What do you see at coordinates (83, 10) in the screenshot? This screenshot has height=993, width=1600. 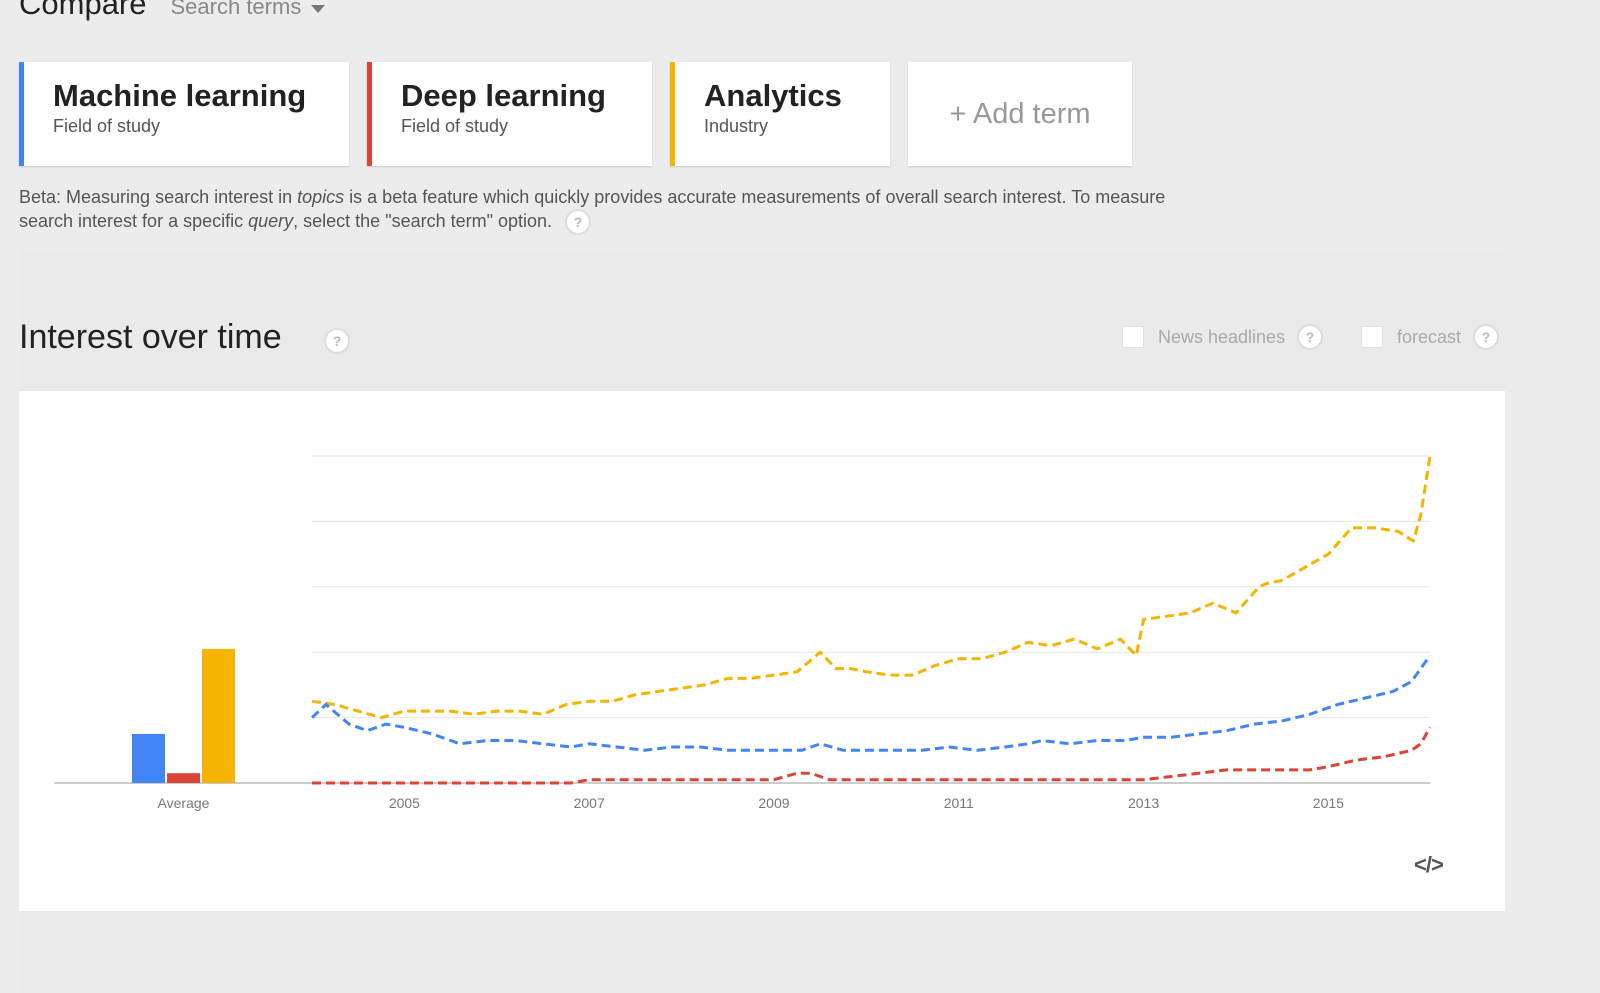 I see `compare-title: Compare` at bounding box center [83, 10].